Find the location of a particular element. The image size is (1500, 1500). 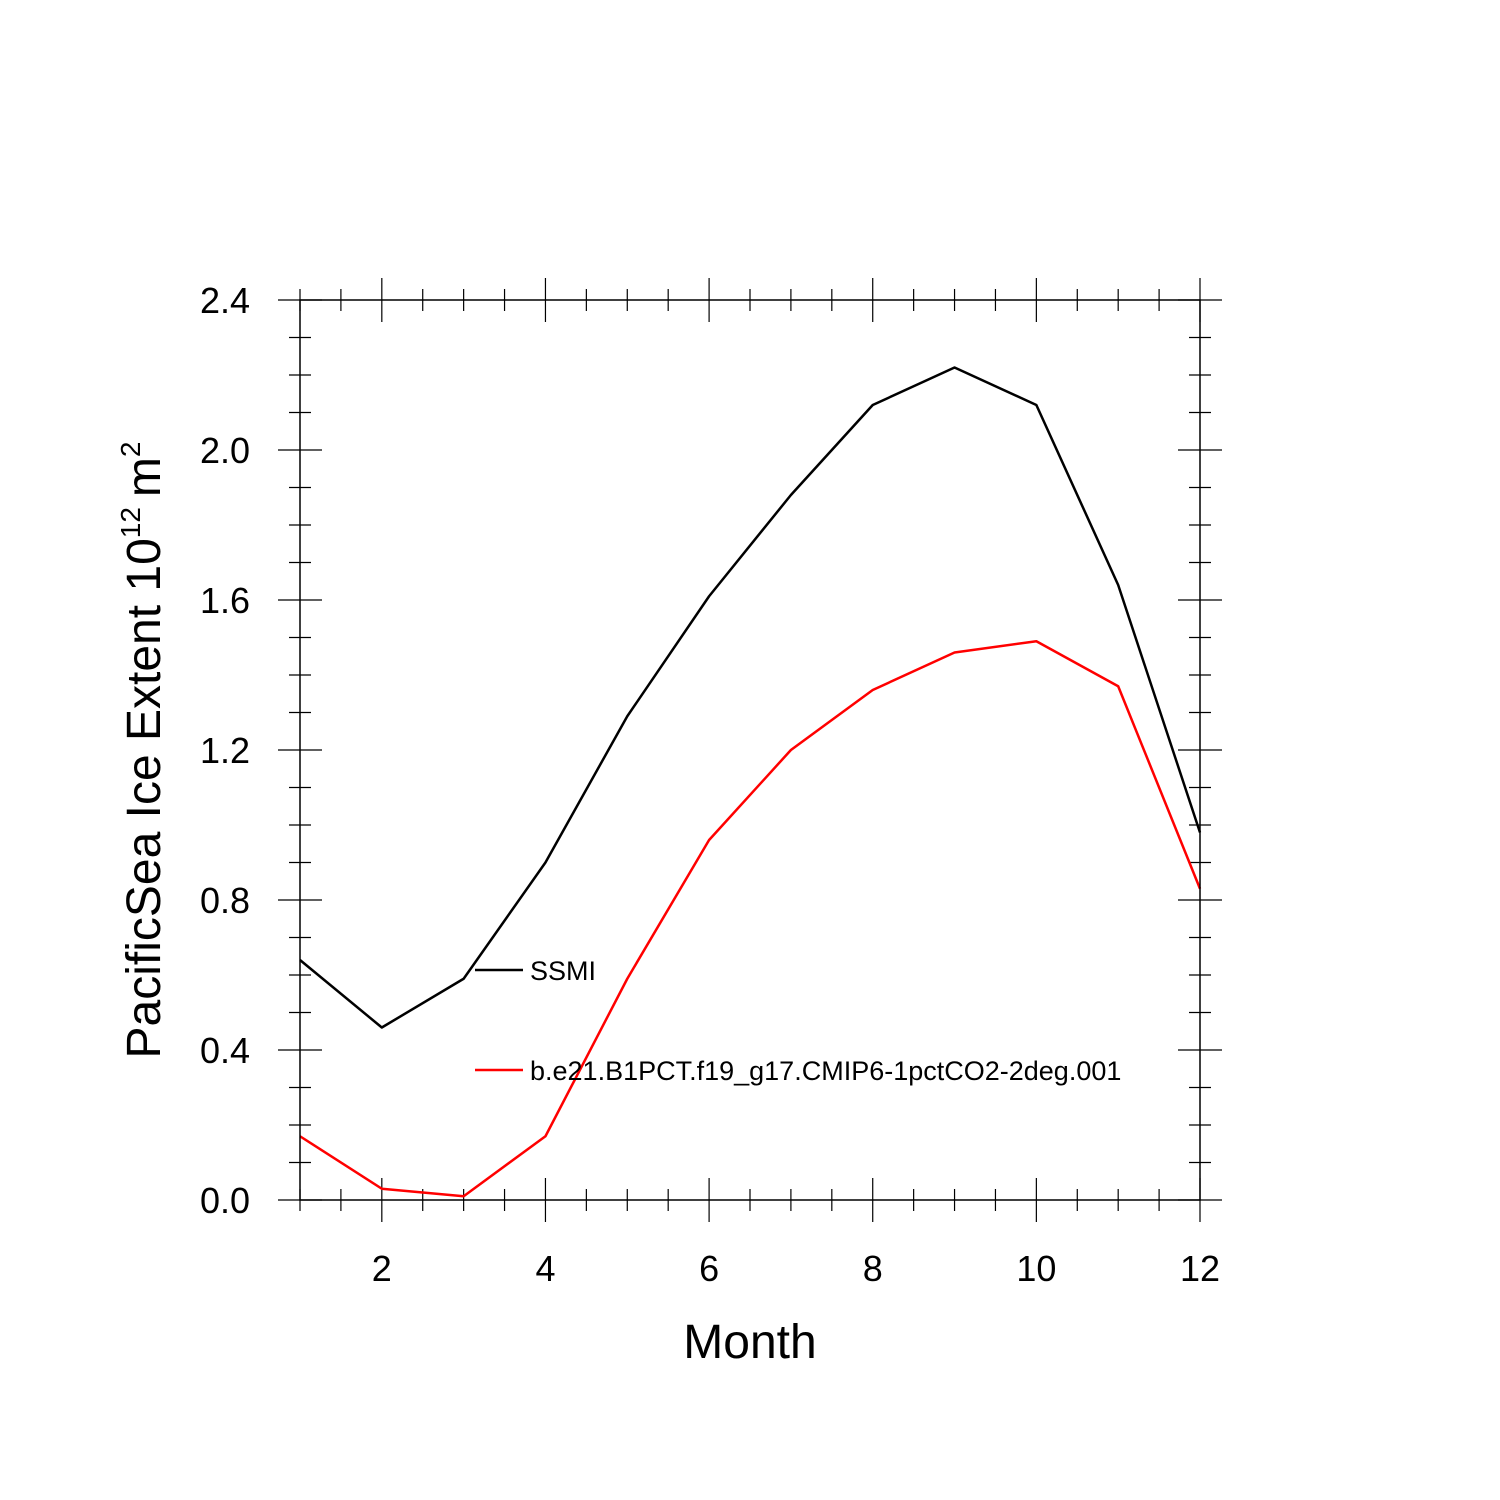

x-tick-label: 12 is located at coordinates (1200, 1268).